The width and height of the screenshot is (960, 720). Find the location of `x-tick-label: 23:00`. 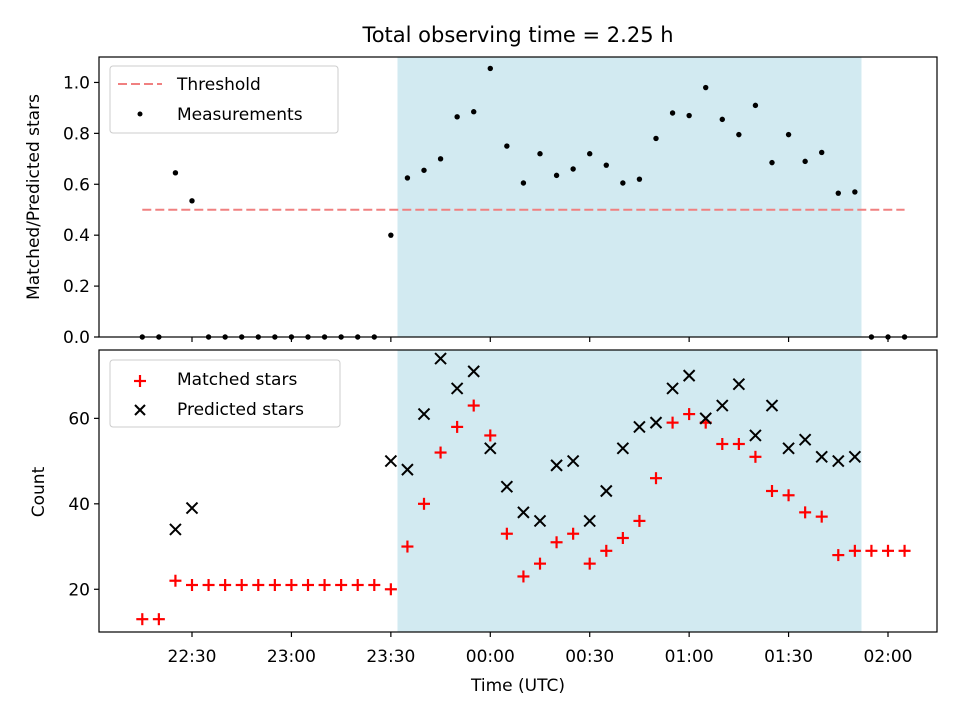

x-tick-label: 23:00 is located at coordinates (291, 657).